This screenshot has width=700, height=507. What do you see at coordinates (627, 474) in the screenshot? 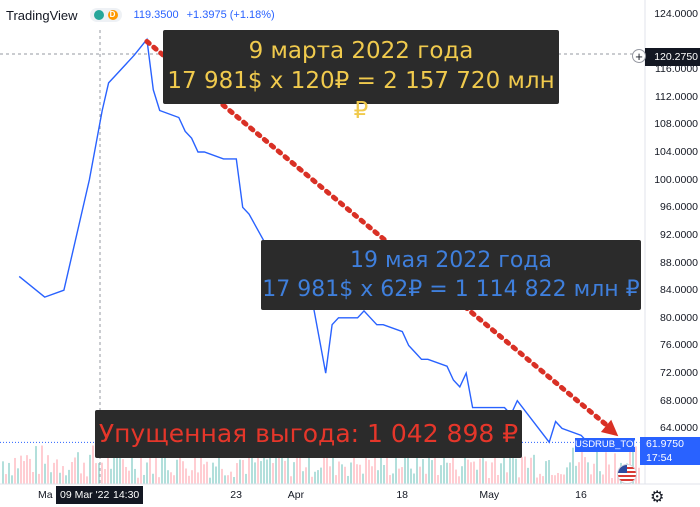
I see `us-flag-icon` at bounding box center [627, 474].